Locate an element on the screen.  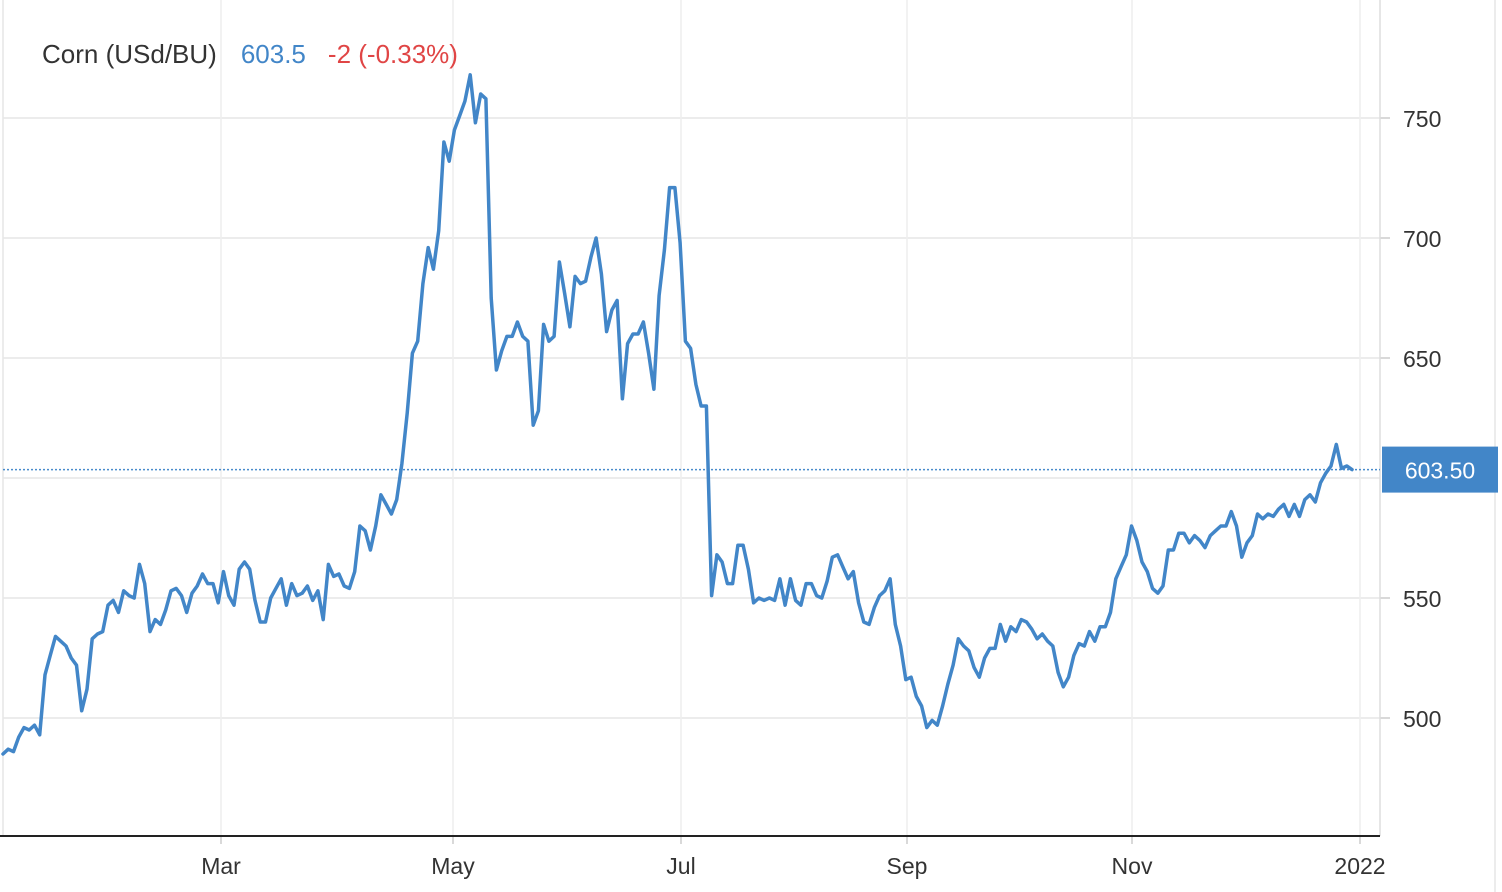
price-tag-box is located at coordinates (1440, 469).